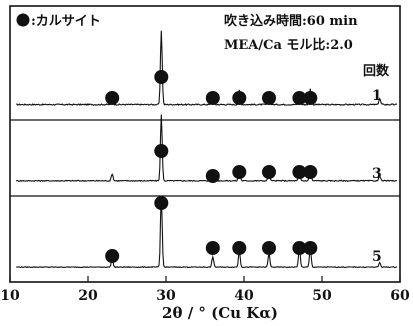  What do you see at coordinates (400, 296) in the screenshot?
I see `x-tick-label: 60` at bounding box center [400, 296].